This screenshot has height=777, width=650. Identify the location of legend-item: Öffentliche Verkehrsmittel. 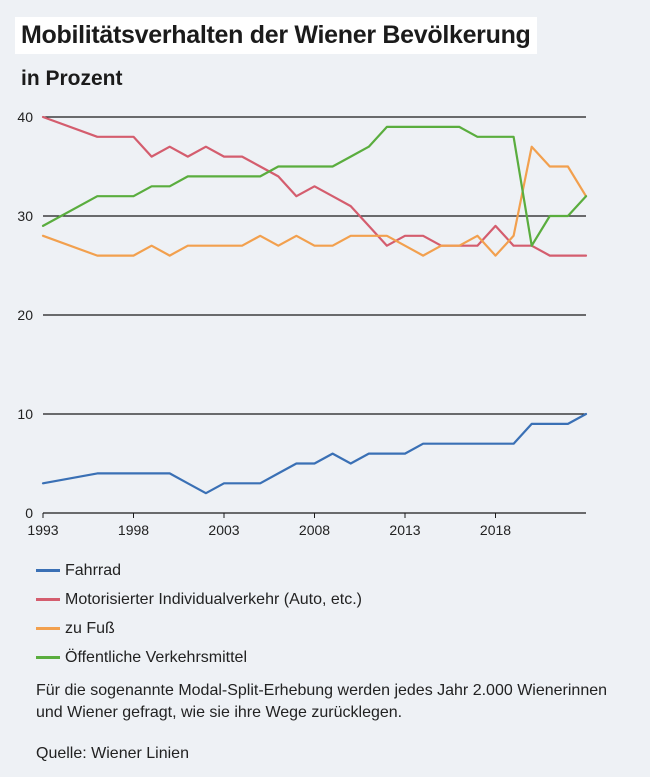
(199, 657).